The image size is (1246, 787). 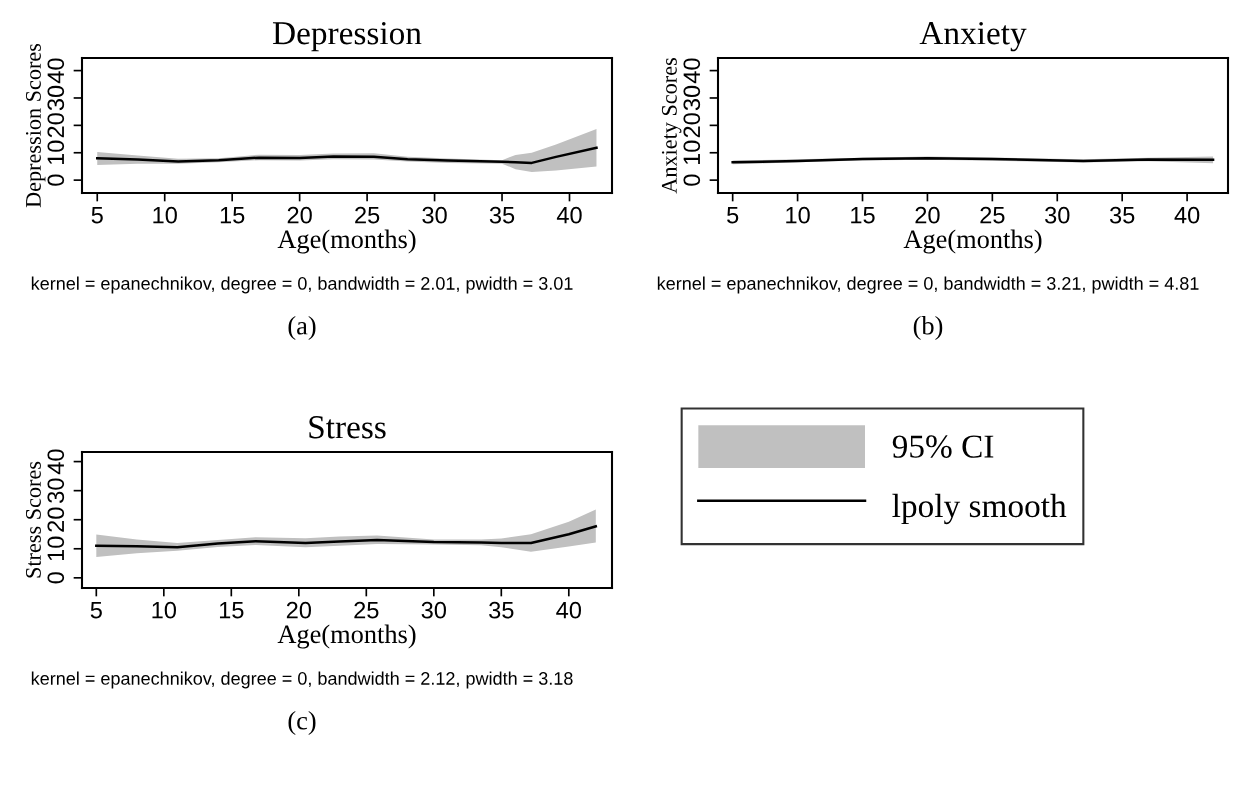 What do you see at coordinates (35, 125) in the screenshot?
I see `y-axis-title: Depression Scores` at bounding box center [35, 125].